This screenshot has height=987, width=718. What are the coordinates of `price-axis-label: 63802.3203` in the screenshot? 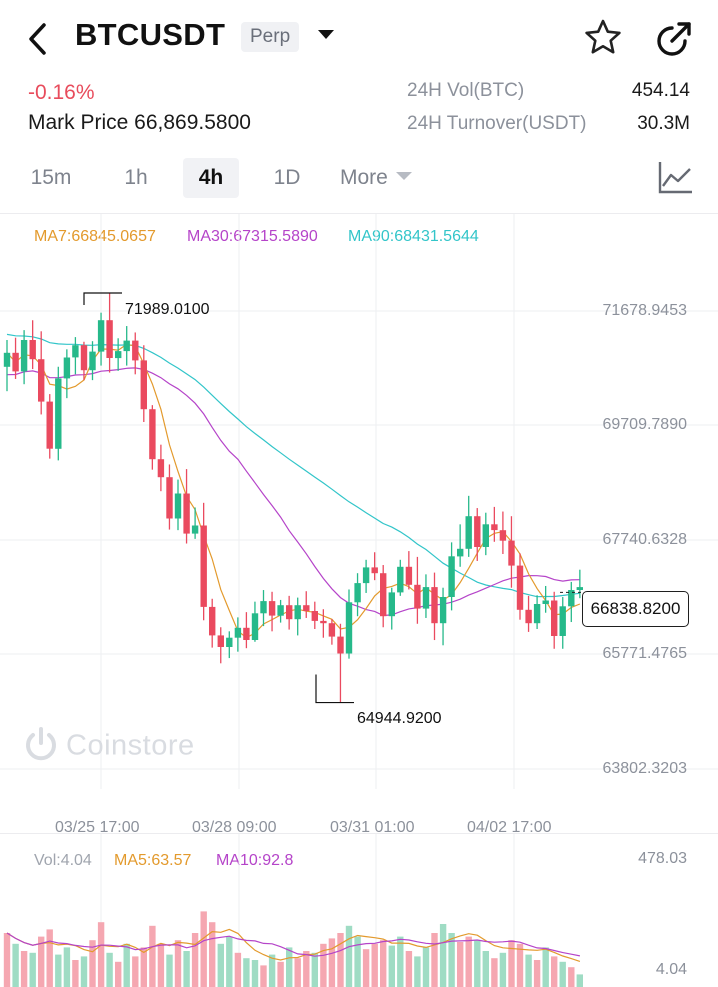 It's located at (644, 768).